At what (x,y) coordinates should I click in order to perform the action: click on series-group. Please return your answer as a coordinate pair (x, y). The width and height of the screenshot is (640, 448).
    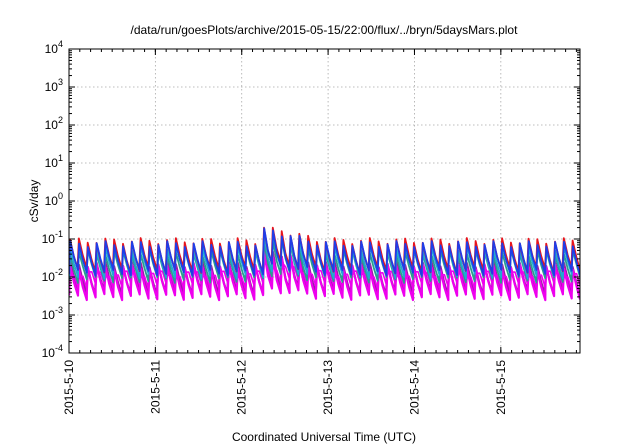
    Looking at the image, I should click on (324, 264).